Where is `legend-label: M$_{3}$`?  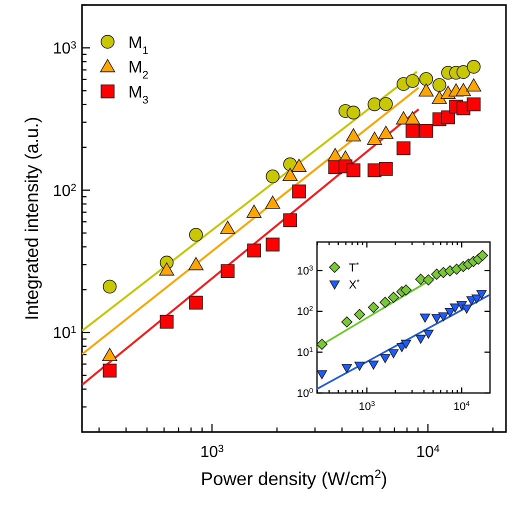
legend-label: M$_{3}$ is located at coordinates (138, 94).